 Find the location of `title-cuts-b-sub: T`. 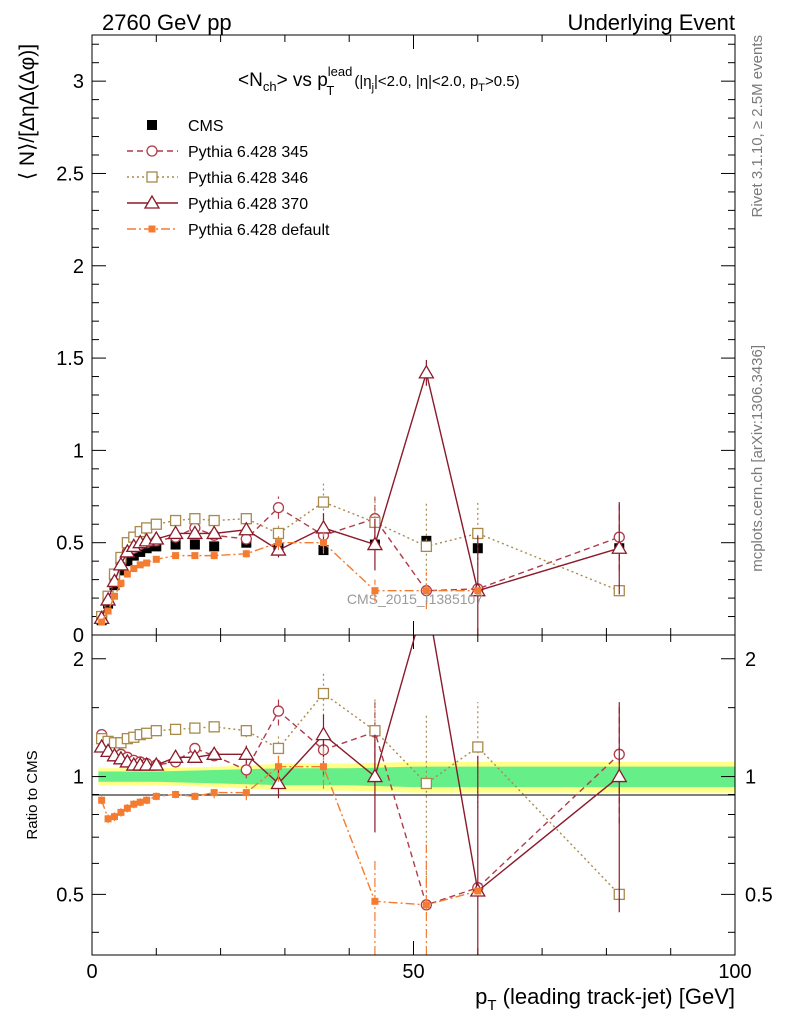

title-cuts-b-sub: T is located at coordinates (481, 88).